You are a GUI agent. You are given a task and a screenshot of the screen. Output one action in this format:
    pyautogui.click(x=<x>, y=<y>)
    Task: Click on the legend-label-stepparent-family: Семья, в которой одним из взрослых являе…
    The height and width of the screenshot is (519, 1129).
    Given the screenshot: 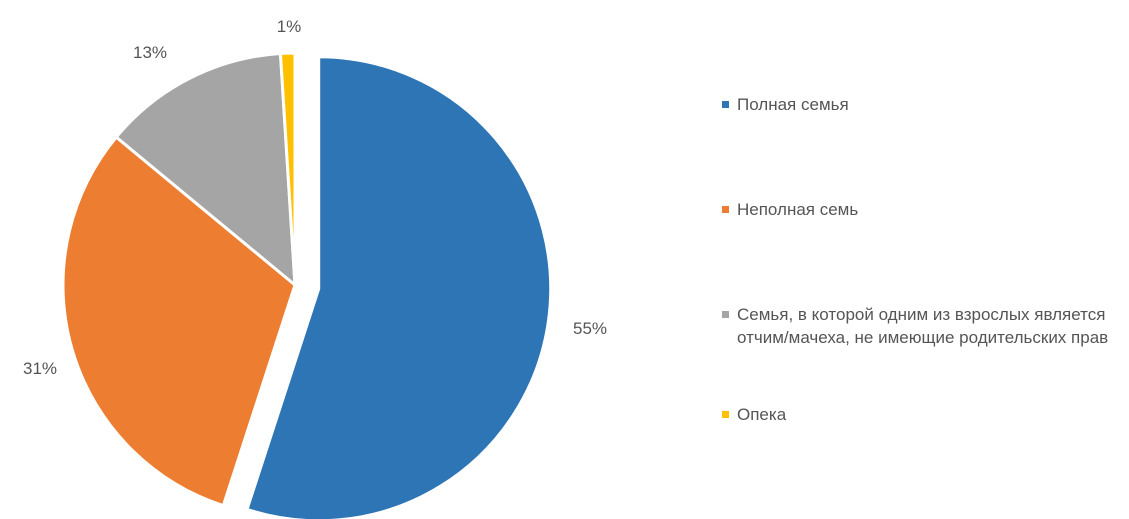 What is the action you would take?
    pyautogui.click(x=923, y=326)
    